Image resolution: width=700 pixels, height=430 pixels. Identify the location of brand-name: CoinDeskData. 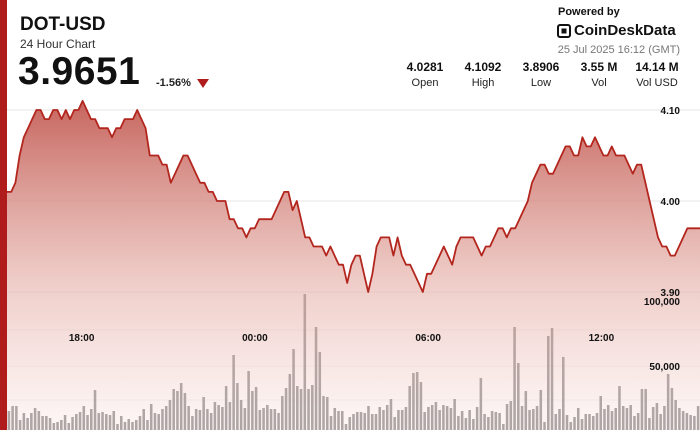
(625, 30).